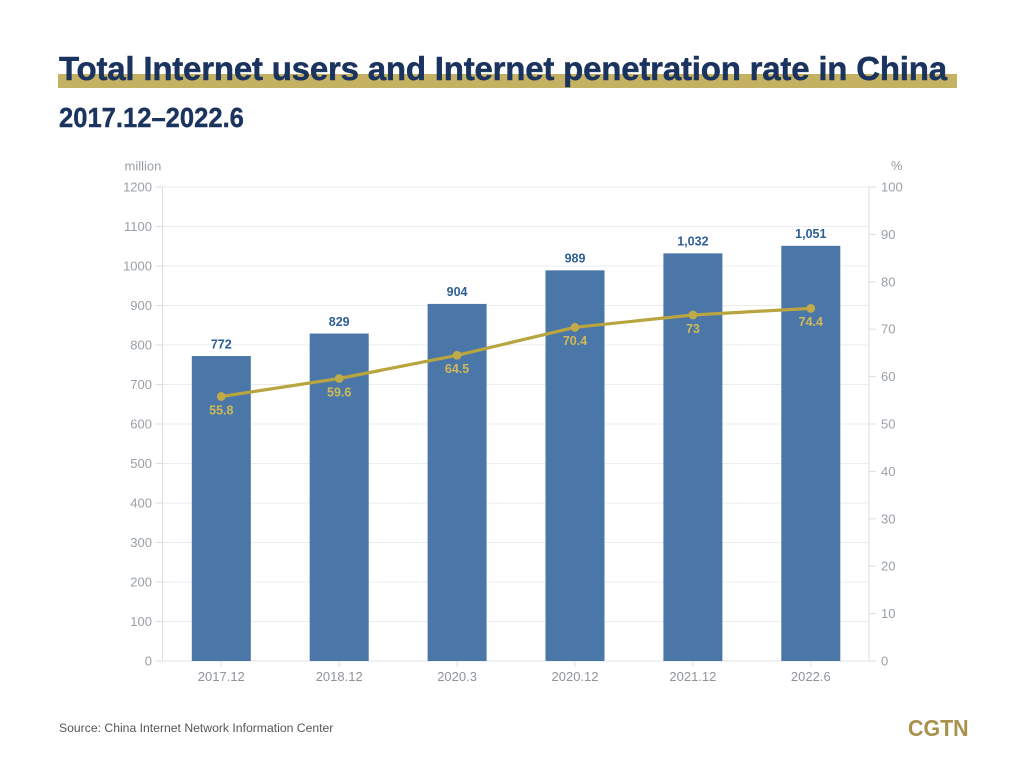 This screenshot has height=779, width=1024. Describe the element at coordinates (575, 259) in the screenshot. I see `svg-text: 989` at that location.